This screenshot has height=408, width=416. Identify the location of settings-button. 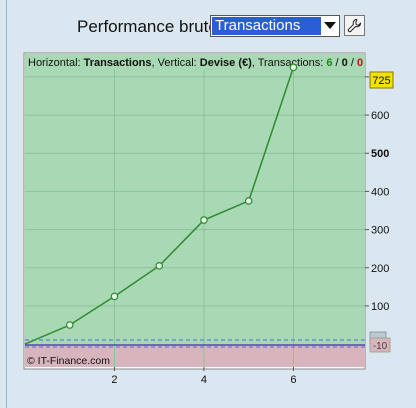
(354, 25).